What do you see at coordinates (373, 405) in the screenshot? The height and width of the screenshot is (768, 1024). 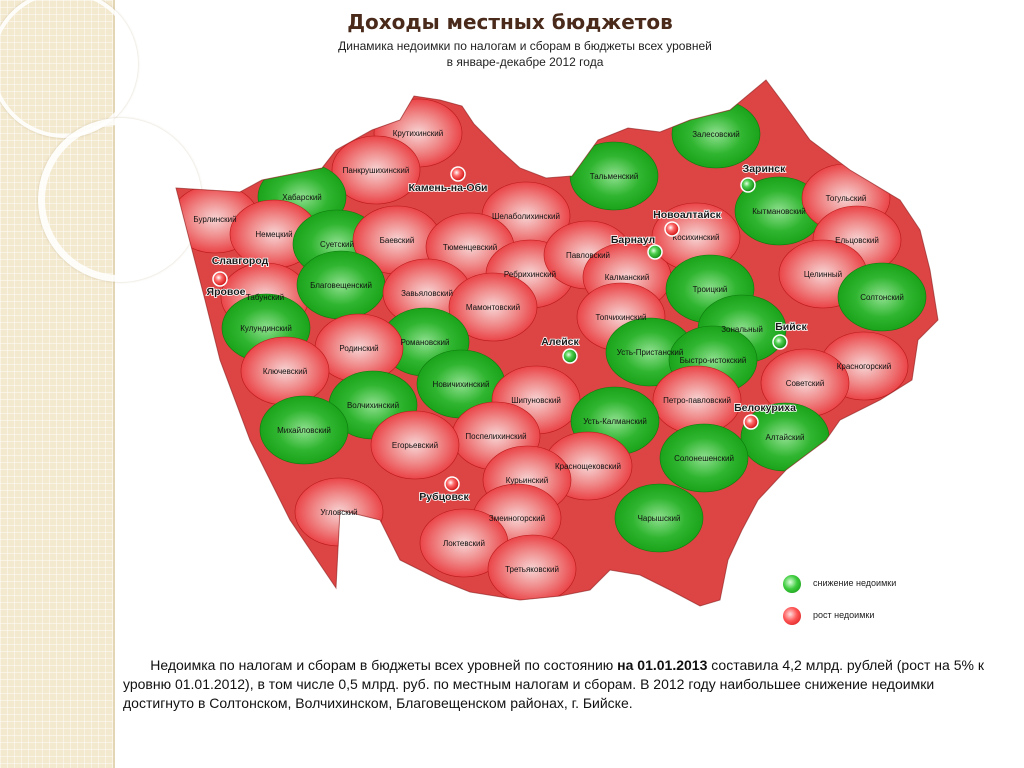 I see `district-label-volchikhinsky: Волчихинский` at bounding box center [373, 405].